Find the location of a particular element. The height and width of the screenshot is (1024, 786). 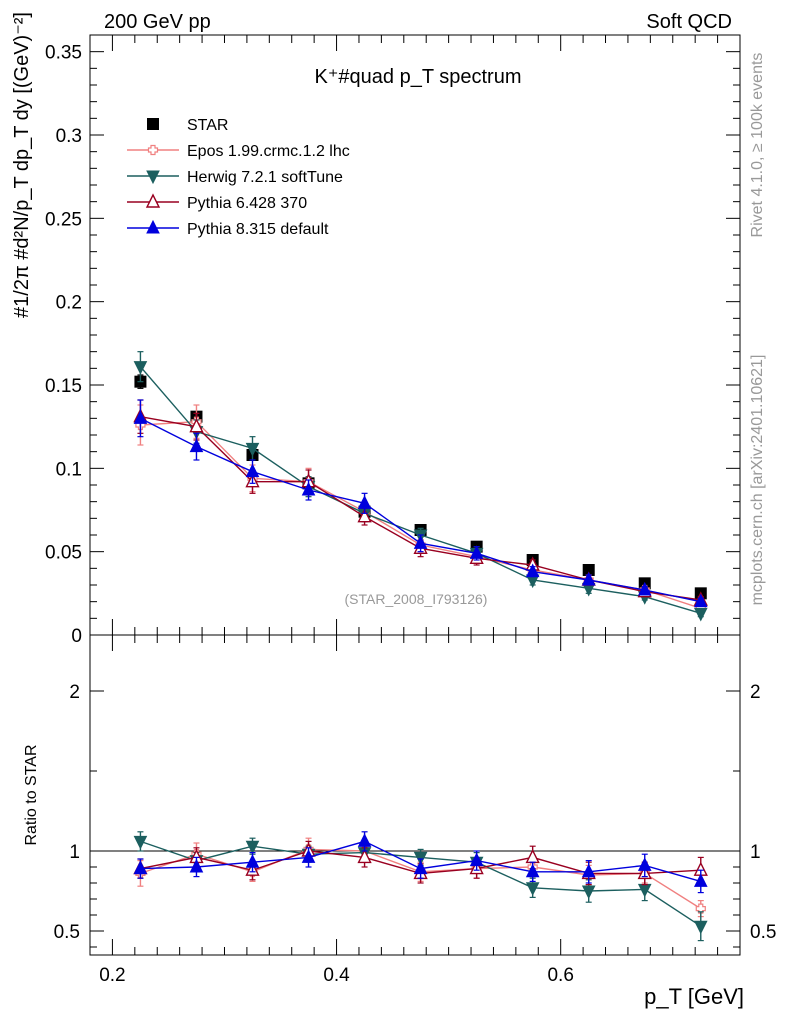

legend-label: Herwig 7.2.1 softTune is located at coordinates (265, 177).